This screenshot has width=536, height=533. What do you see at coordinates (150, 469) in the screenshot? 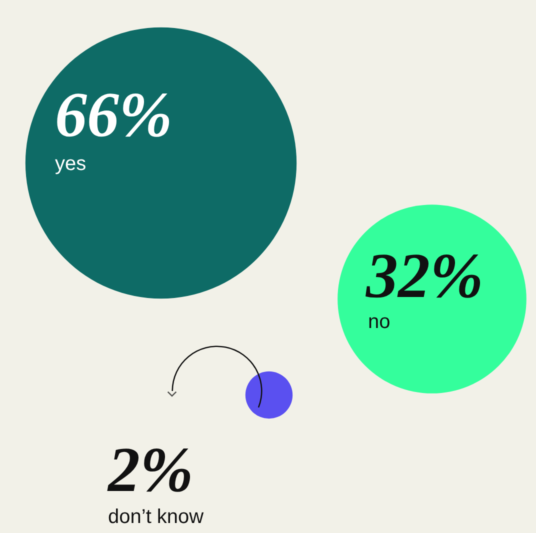
I see `data-label: 2%` at bounding box center [150, 469].